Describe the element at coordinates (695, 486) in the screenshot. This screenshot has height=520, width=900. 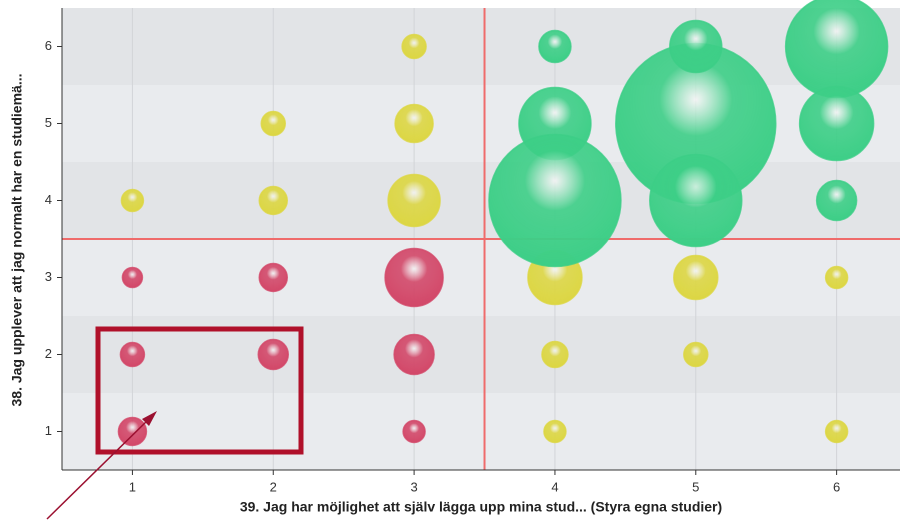
I see `x-tick-label: 5` at that location.